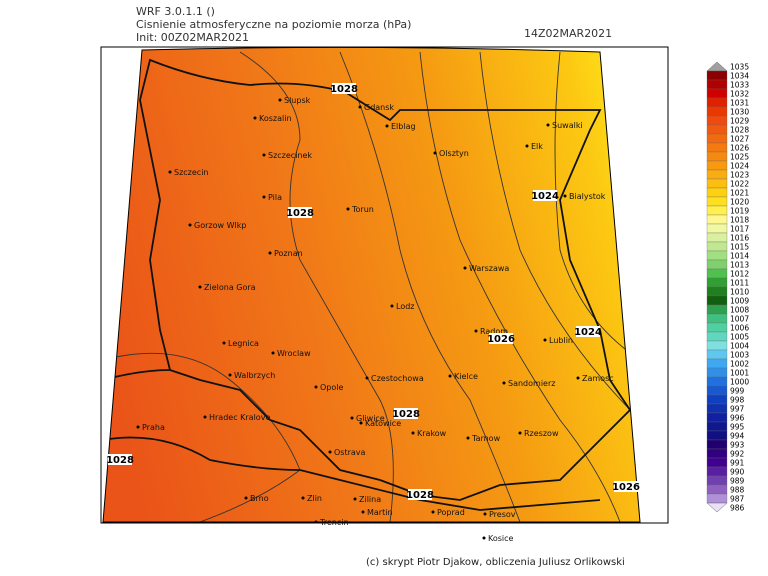 This screenshot has width=768, height=576. What do you see at coordinates (191, 172) in the screenshot?
I see `city-label: Szczecin` at bounding box center [191, 172].